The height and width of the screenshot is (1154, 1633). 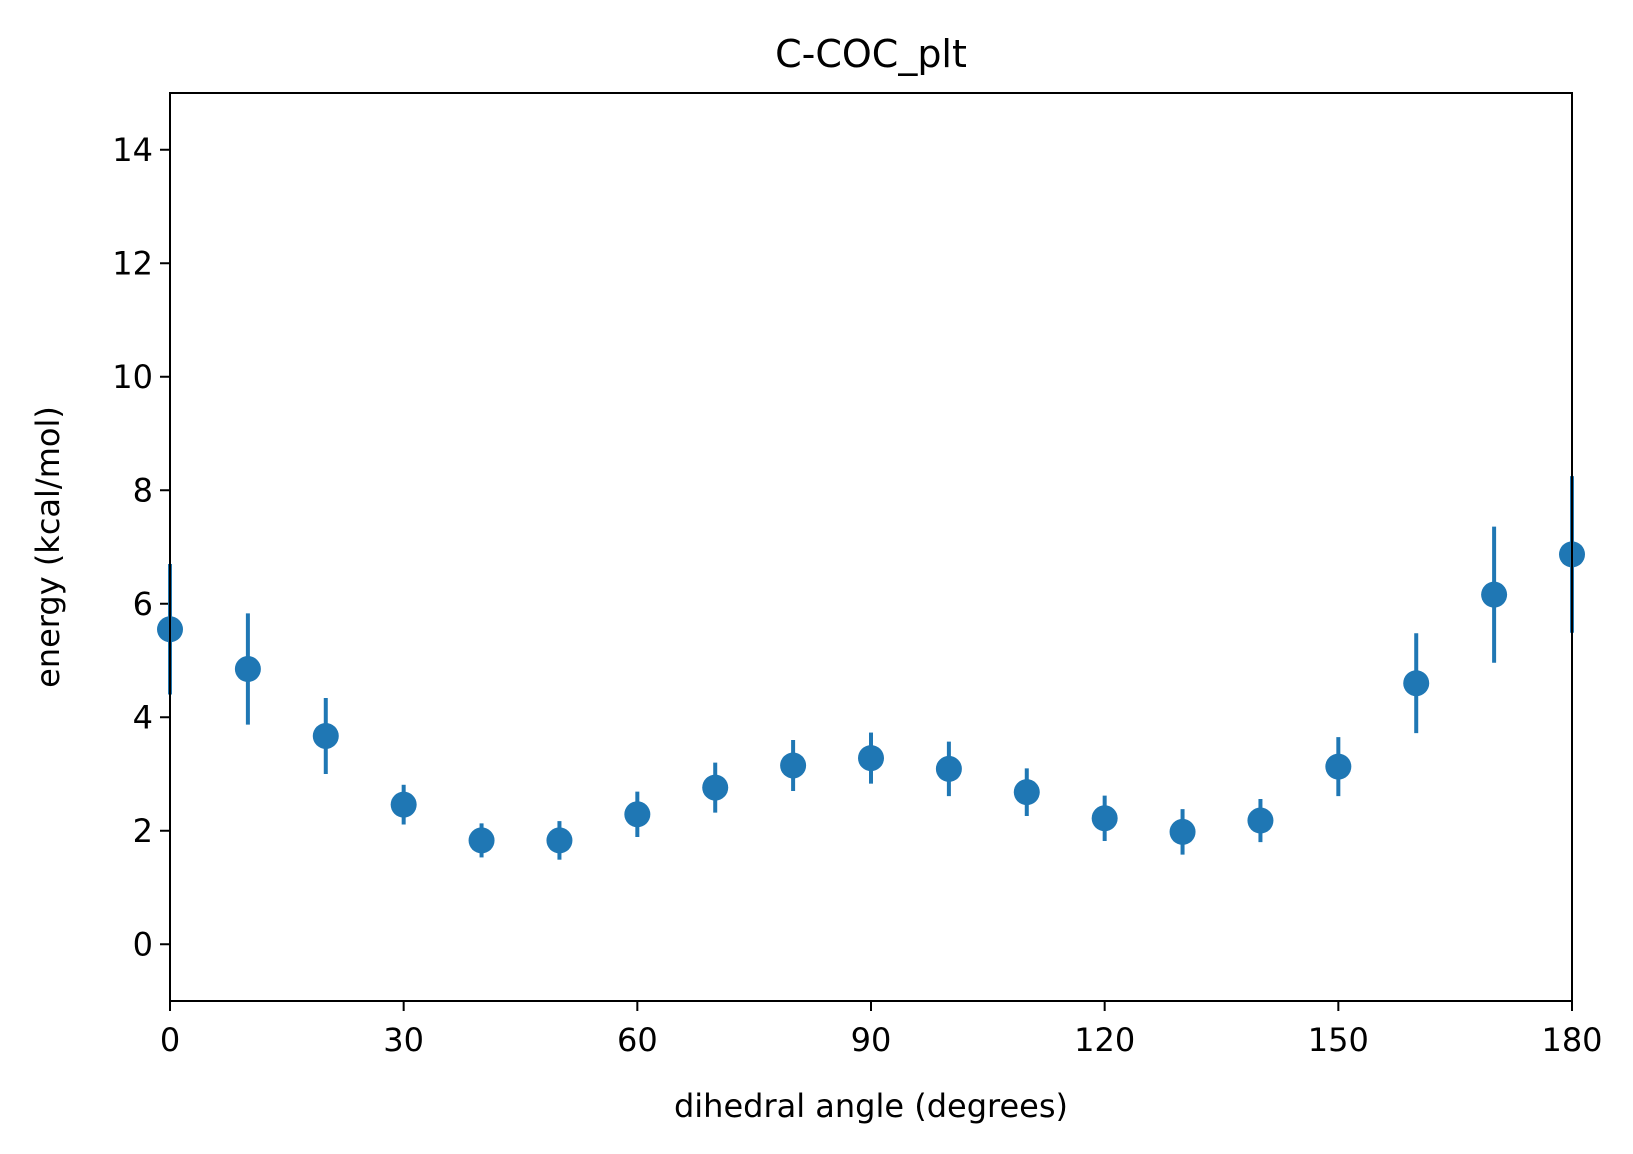 I want to click on x-tick-label: 180, so click(x=1571, y=1040).